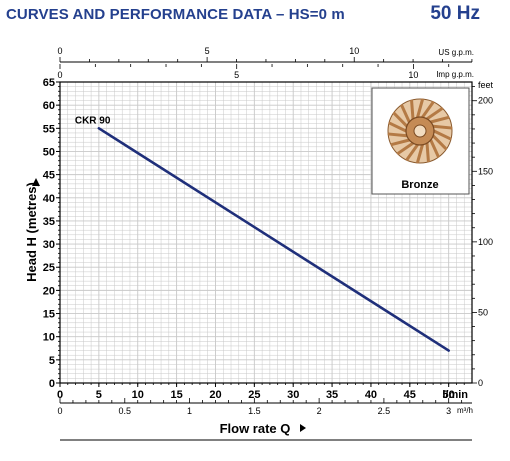 Image resolution: width=510 pixels, height=461 pixels. What do you see at coordinates (99, 395) in the screenshot?
I see `x-tick-label: 5` at bounding box center [99, 395].